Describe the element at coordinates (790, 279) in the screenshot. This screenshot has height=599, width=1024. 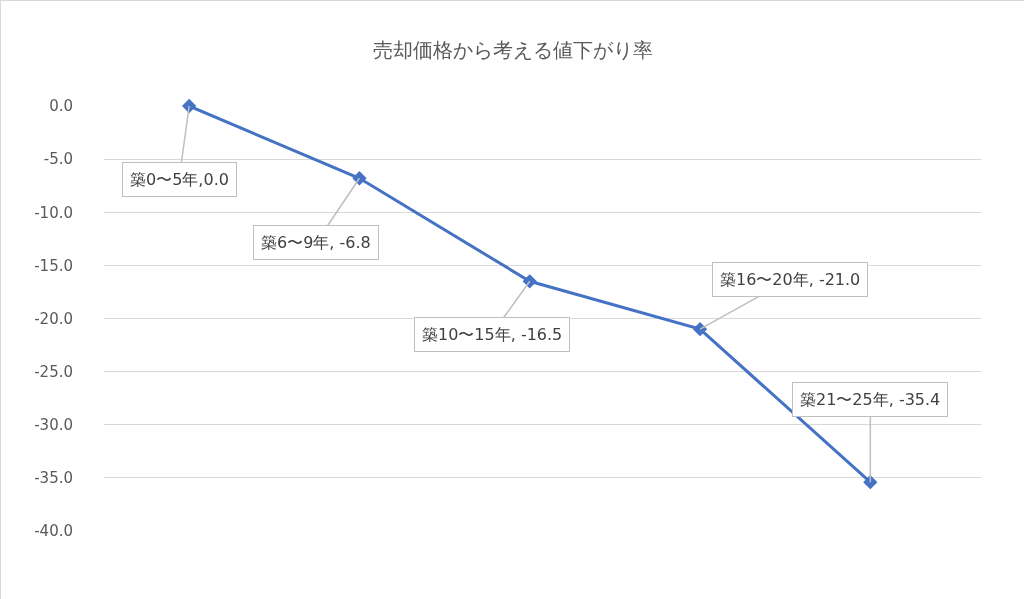
I see `annotation: 築16〜20年, -21.0` at that location.